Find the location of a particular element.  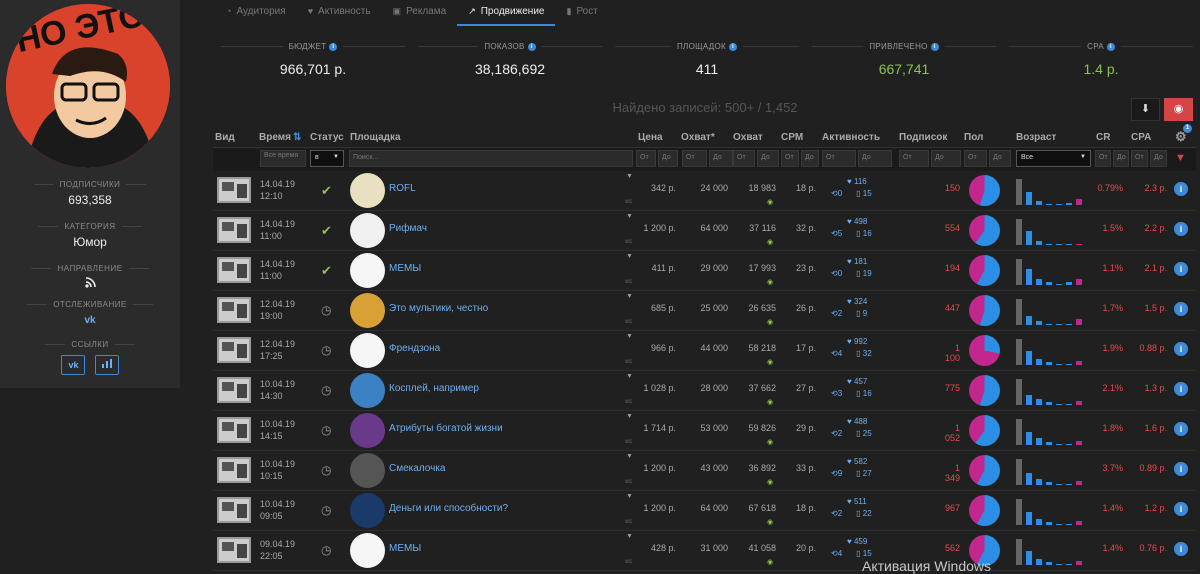

activity-from: От is located at coordinates (839, 158).